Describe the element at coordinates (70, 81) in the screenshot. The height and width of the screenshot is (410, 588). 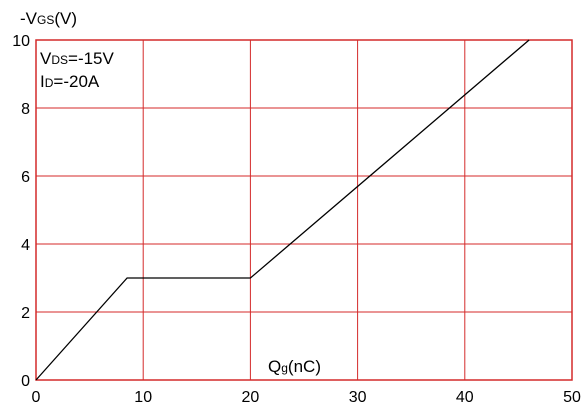
I see `annotation-id: ID=-20A` at that location.